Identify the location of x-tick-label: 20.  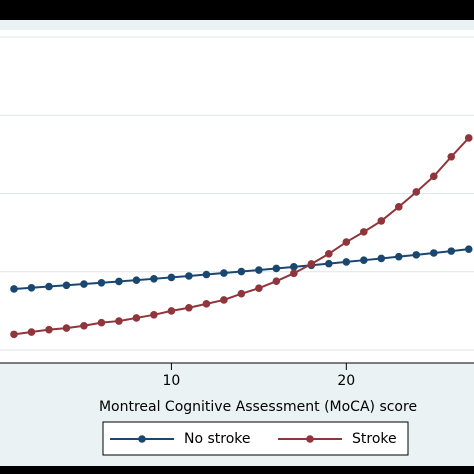
(346, 381).